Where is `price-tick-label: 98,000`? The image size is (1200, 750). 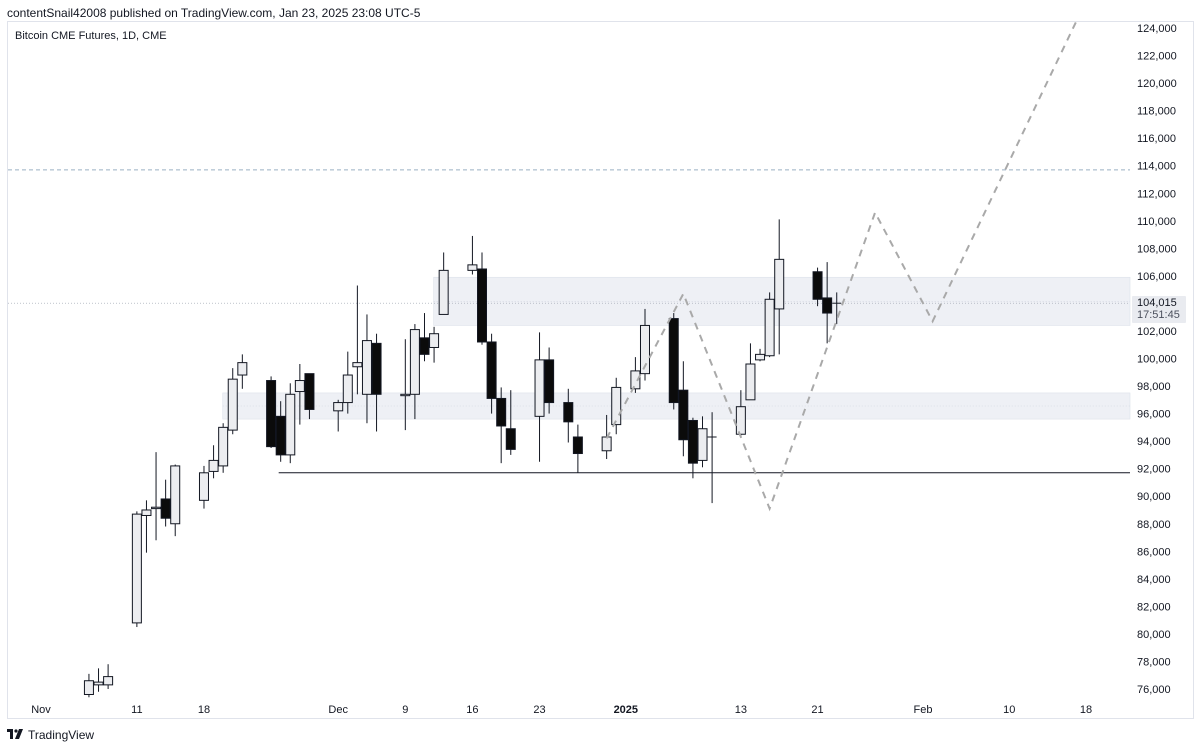
price-tick-label: 98,000 is located at coordinates (1154, 387).